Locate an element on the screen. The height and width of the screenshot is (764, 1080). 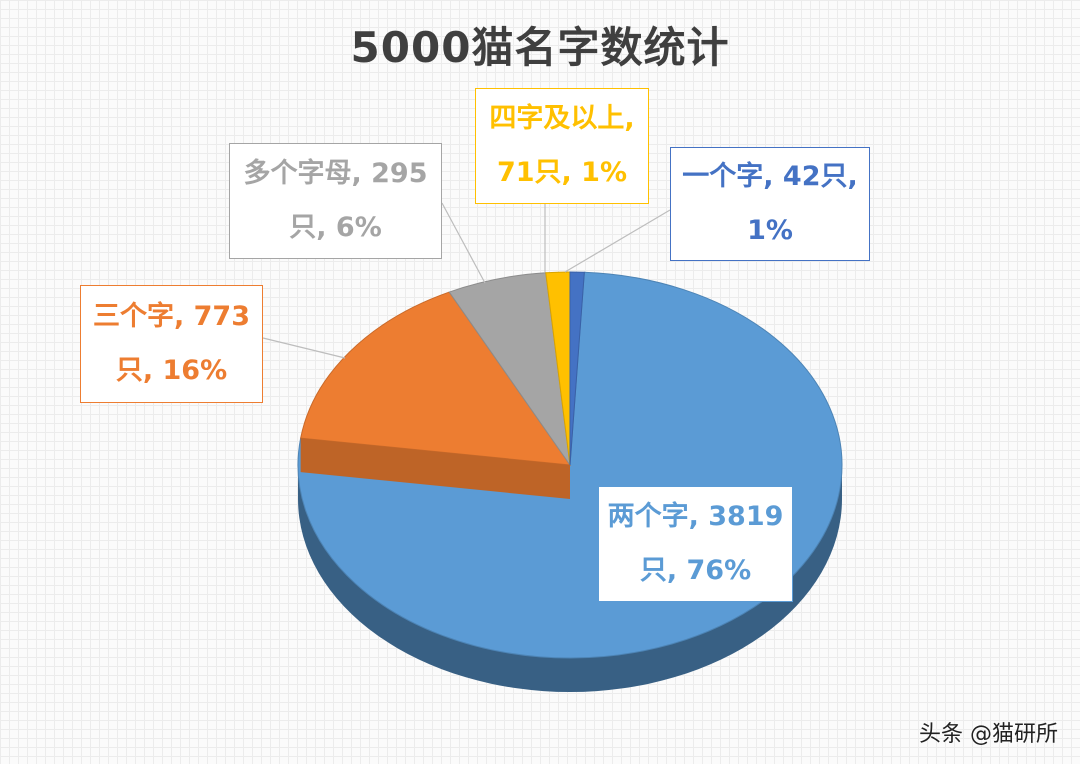
watermark: 头条 @猫研所 is located at coordinates (988, 734).